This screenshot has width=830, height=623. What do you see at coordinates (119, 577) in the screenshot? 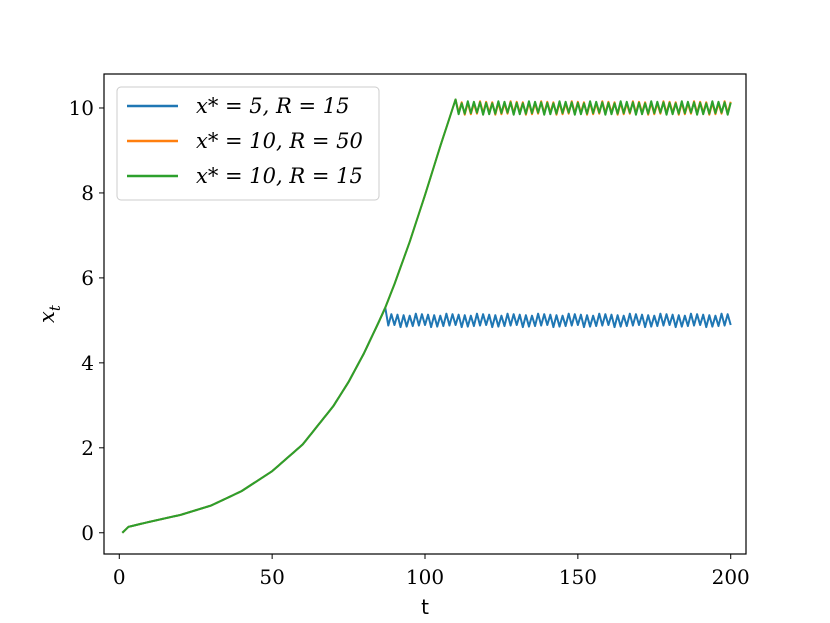
I see `x-tick-label: 0` at bounding box center [119, 577].